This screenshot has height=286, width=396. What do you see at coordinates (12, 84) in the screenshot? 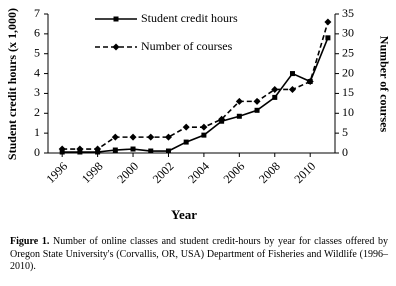
I see `y-axis-title: Student credit hours (x 1,000)` at bounding box center [12, 84].